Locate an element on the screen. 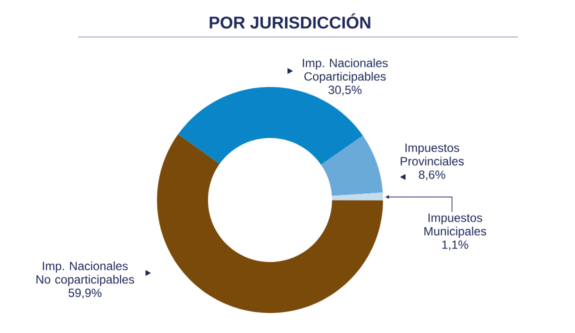 The width and height of the screenshot is (575, 333). data-label: 30,5% is located at coordinates (345, 91).